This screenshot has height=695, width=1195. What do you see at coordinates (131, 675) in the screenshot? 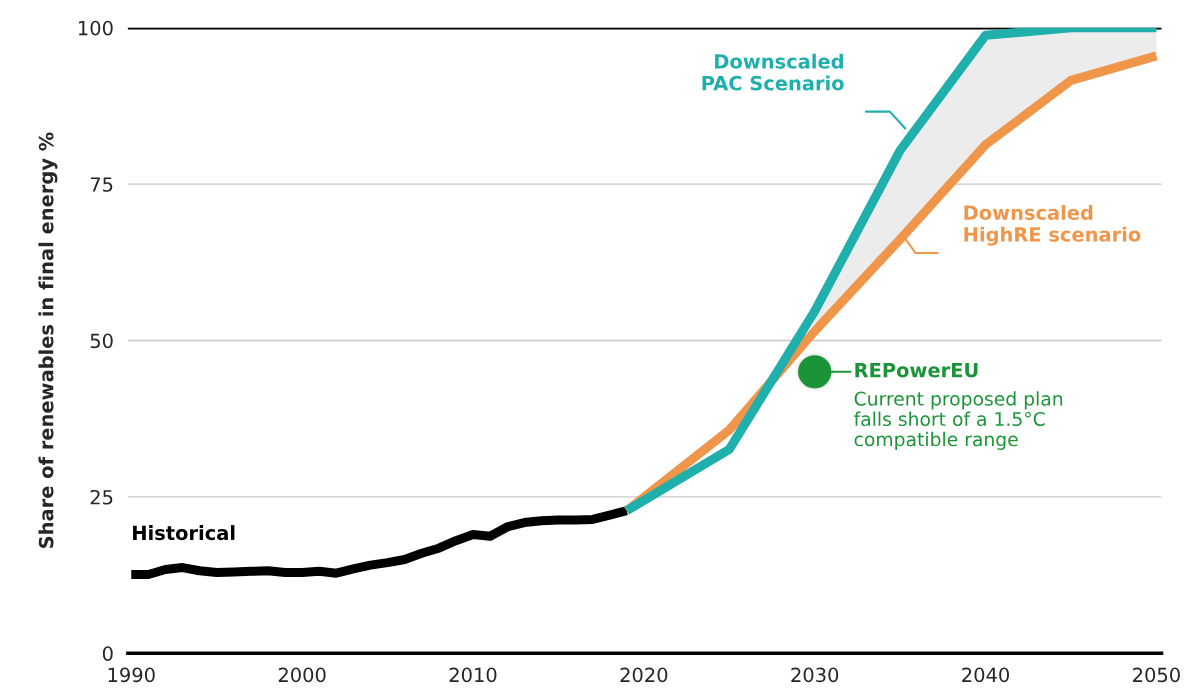
I see `x-tick-label: 1990` at bounding box center [131, 675].